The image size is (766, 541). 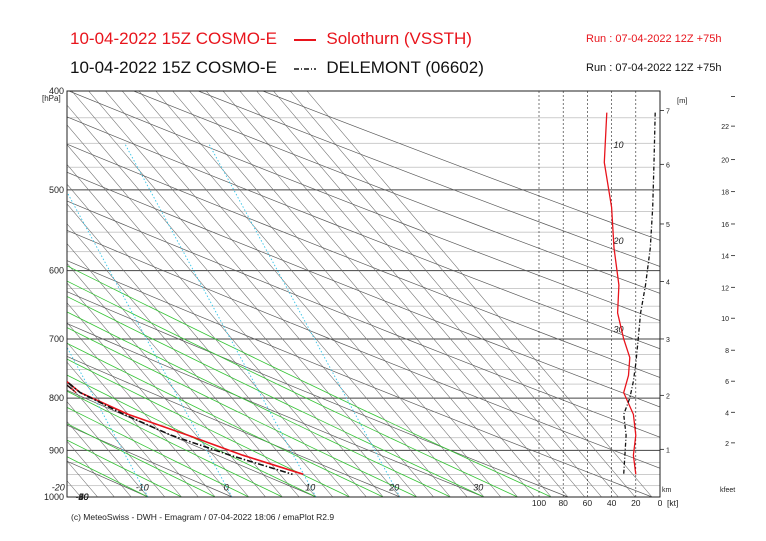 What do you see at coordinates (725, 161) in the screenshot?
I see `kfeet-tick-label: 20` at bounding box center [725, 161].